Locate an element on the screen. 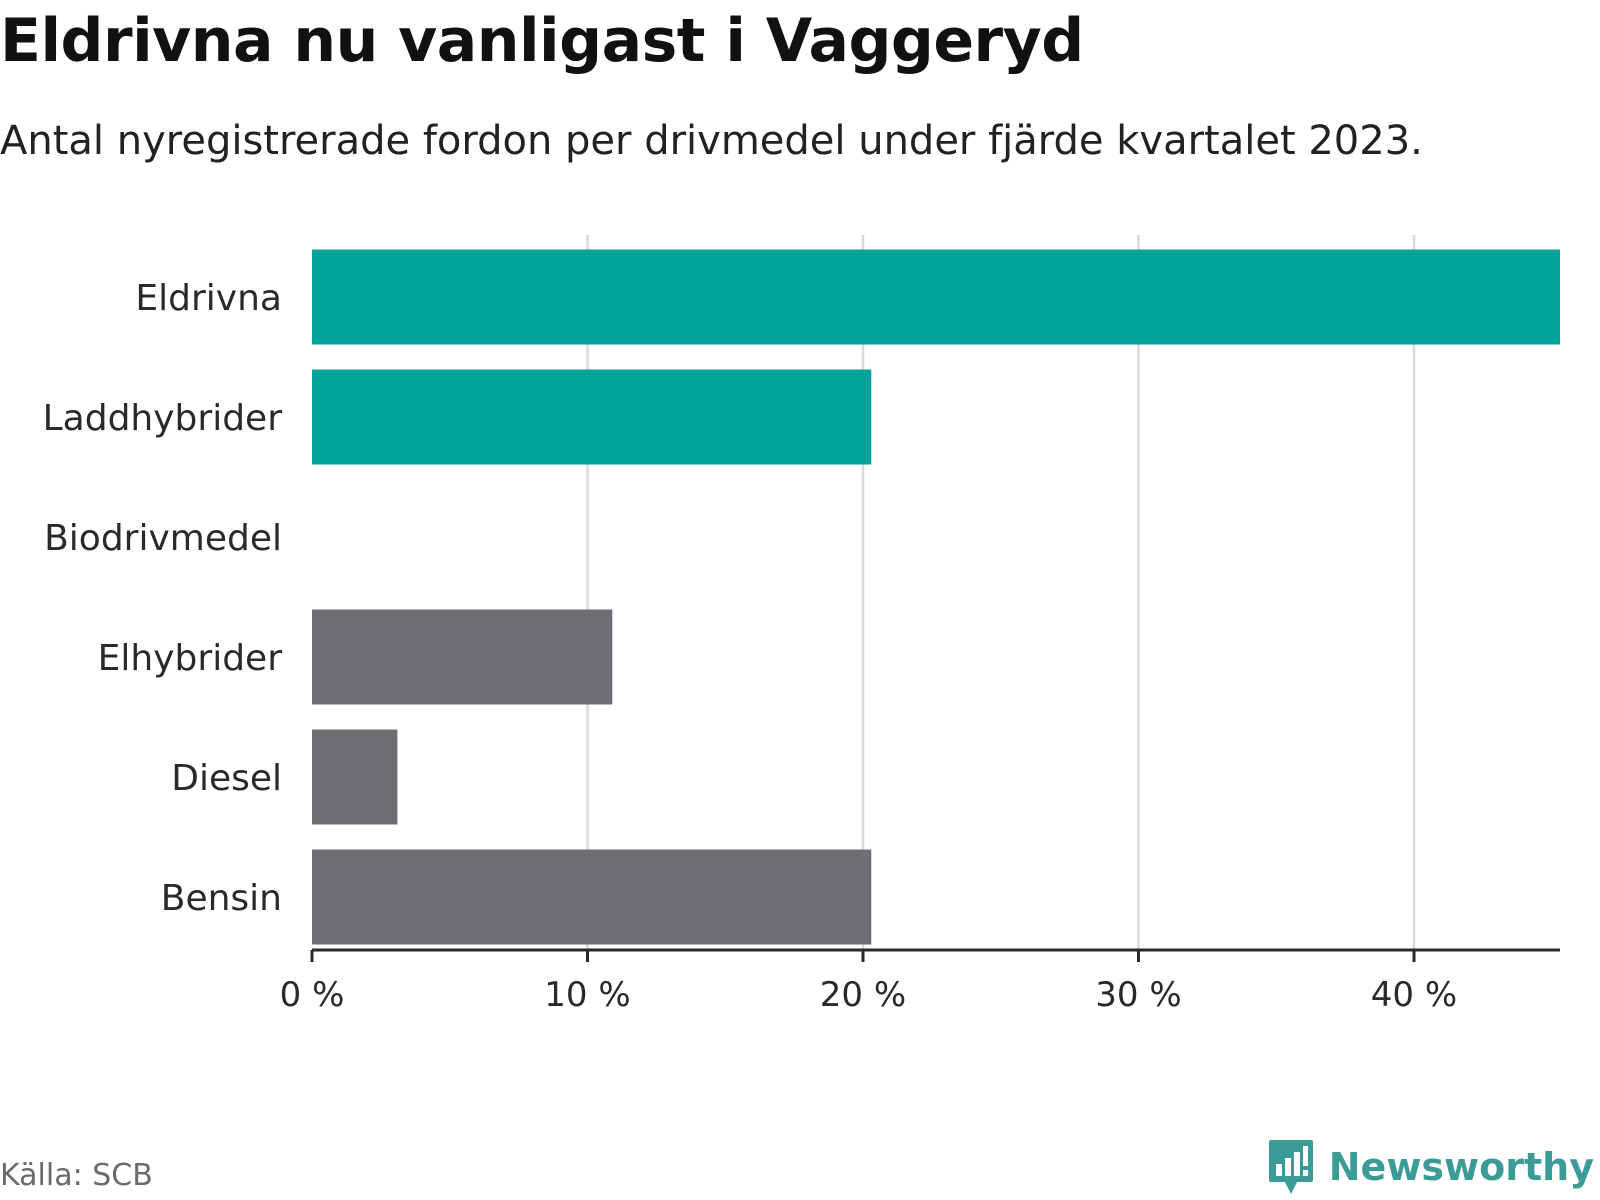 This screenshot has width=1600, height=1200. bar-elhybrider is located at coordinates (462, 657).